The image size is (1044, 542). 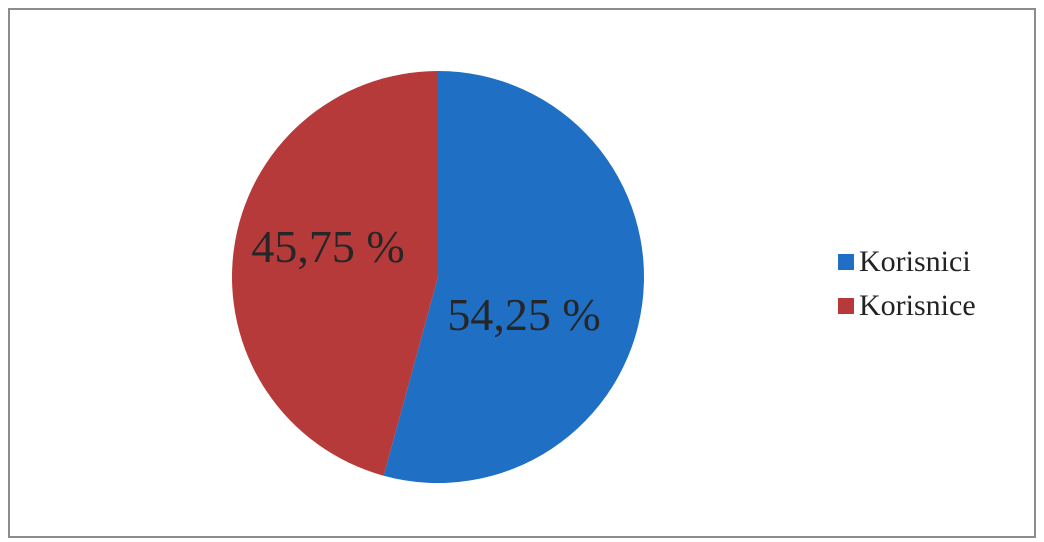 What do you see at coordinates (846, 306) in the screenshot?
I see `legend-swatch-korisnice` at bounding box center [846, 306].